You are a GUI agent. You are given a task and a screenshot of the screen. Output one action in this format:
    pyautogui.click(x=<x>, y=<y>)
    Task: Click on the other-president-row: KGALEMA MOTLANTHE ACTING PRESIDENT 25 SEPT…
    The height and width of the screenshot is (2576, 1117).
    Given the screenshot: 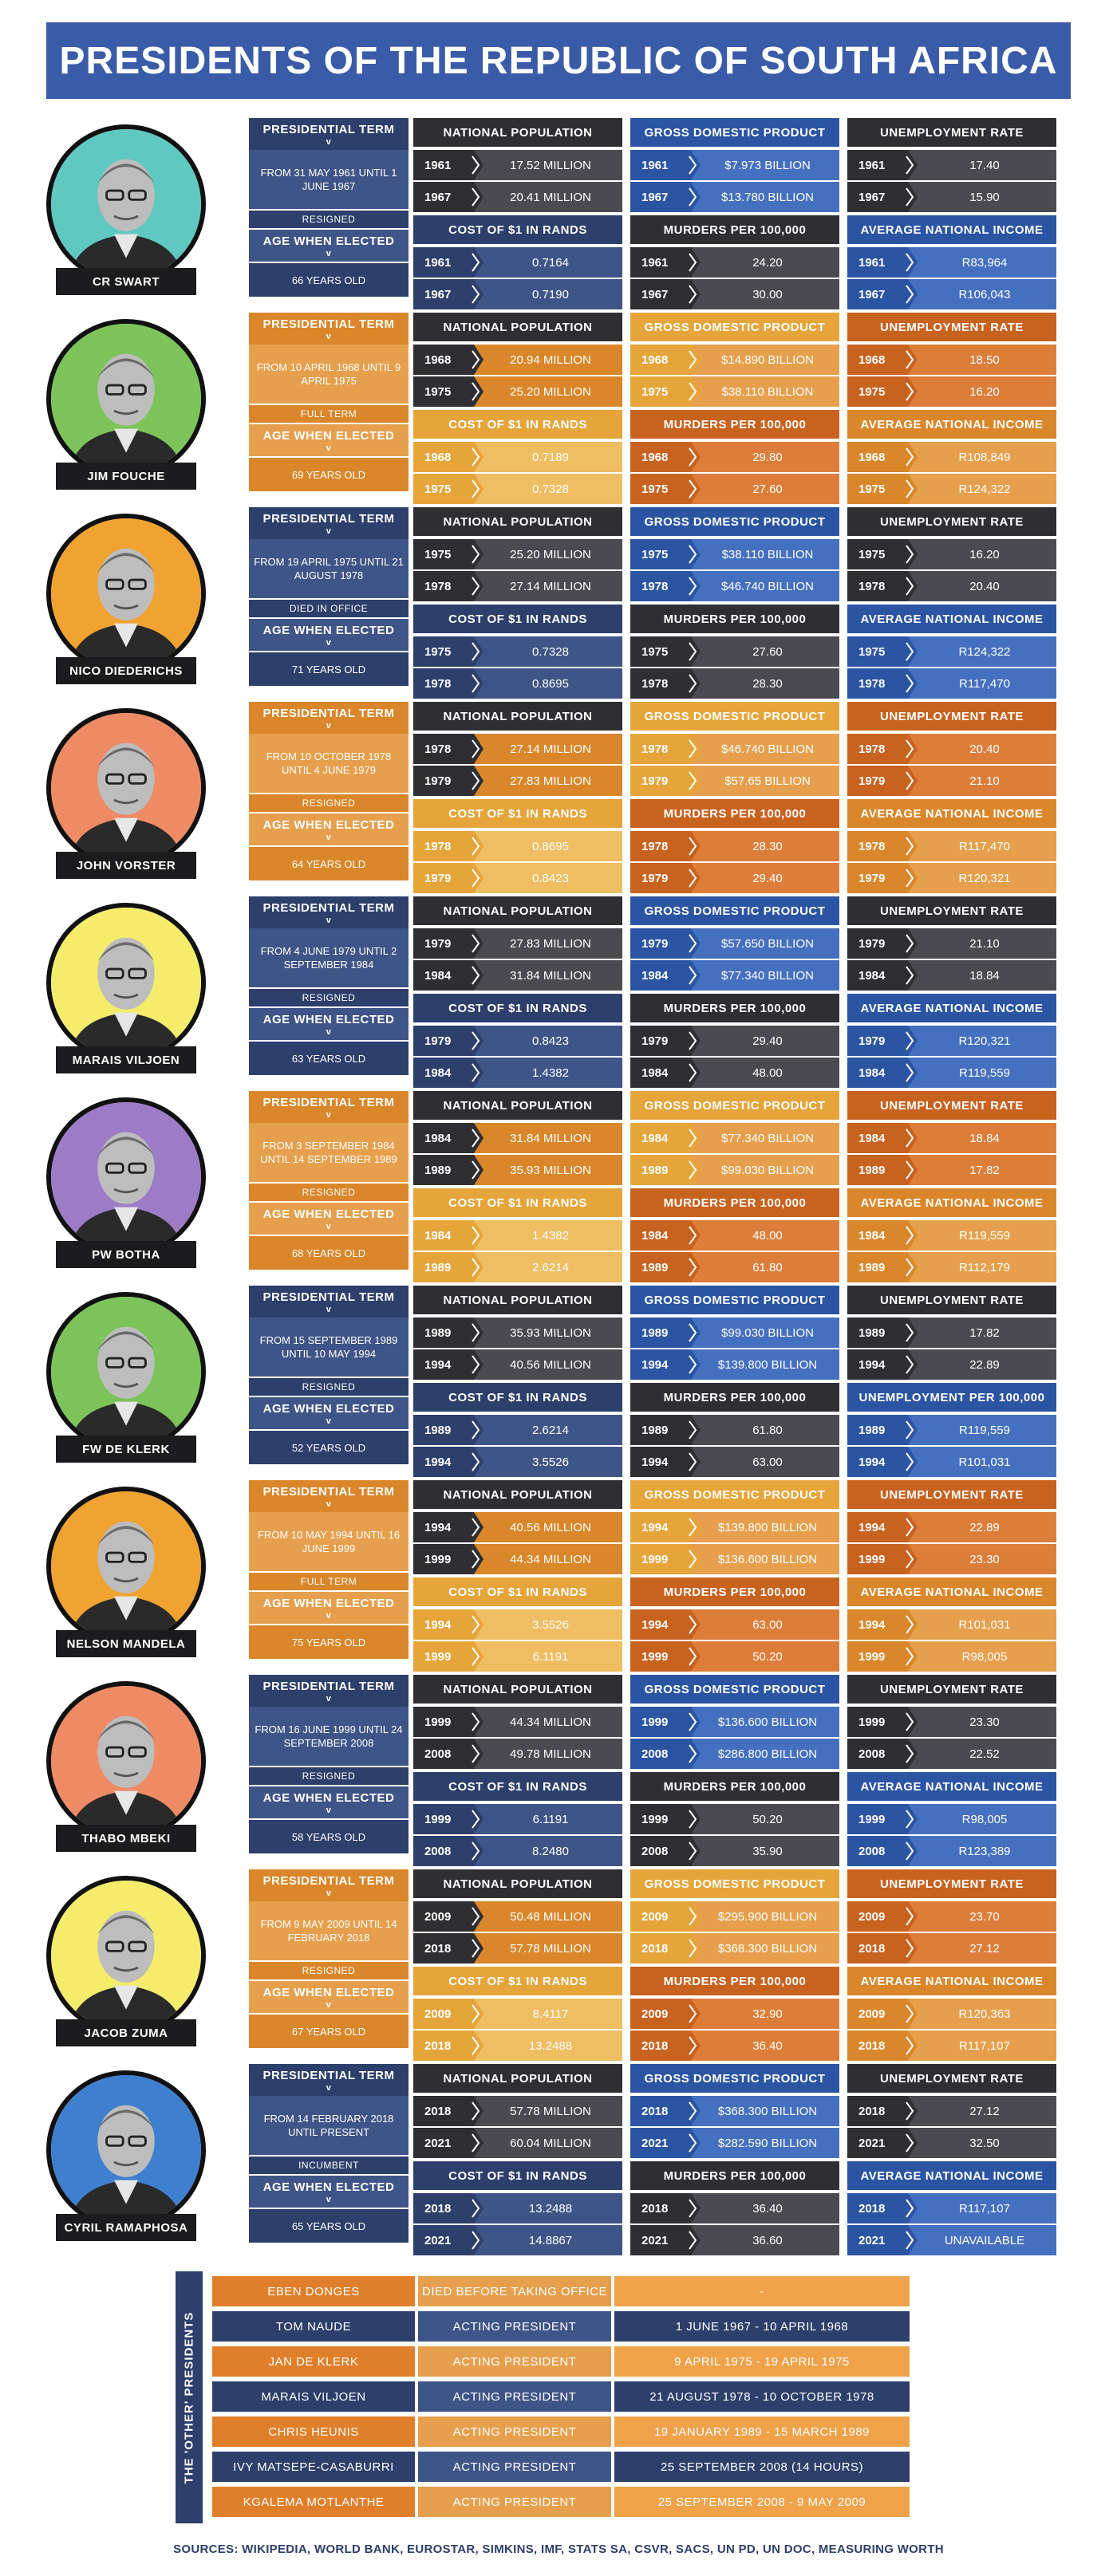 What is the action you would take?
    pyautogui.click(x=561, y=2502)
    